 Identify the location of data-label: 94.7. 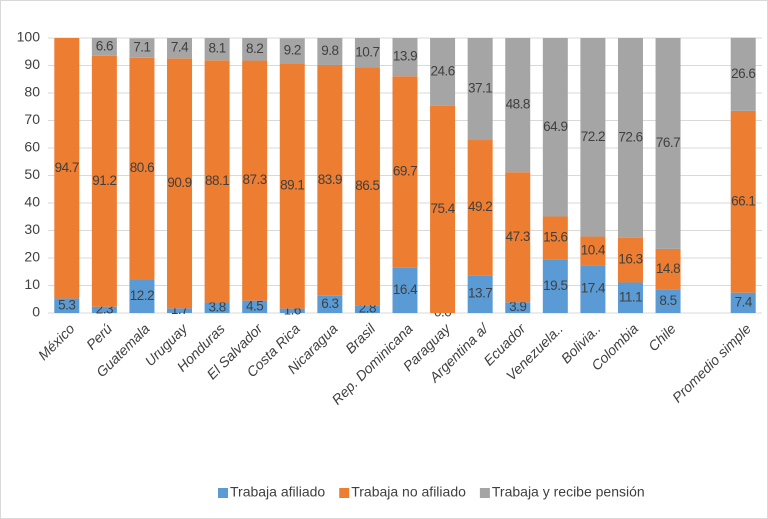
(67, 167).